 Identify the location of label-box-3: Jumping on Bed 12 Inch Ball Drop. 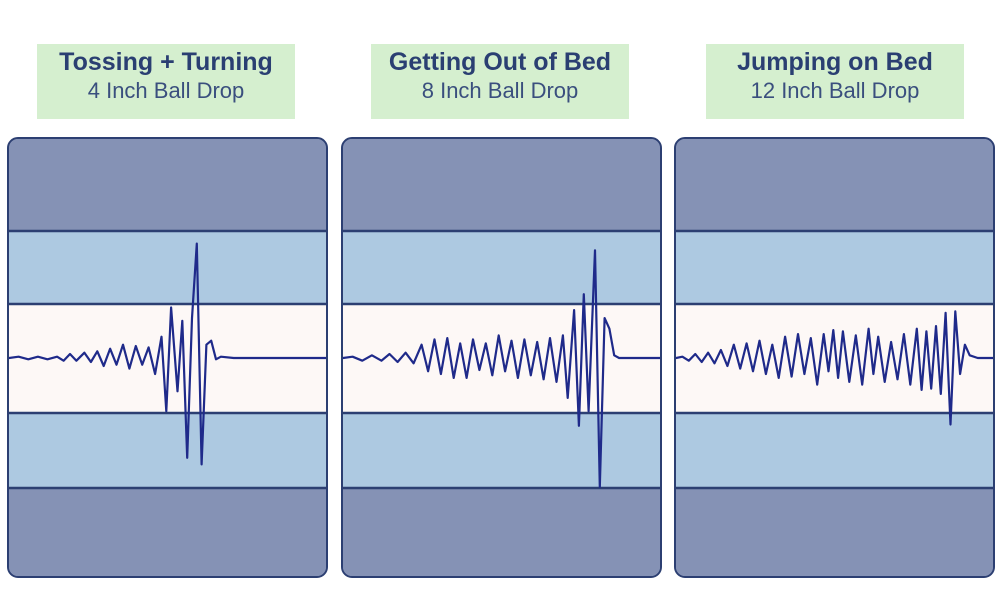
(835, 81).